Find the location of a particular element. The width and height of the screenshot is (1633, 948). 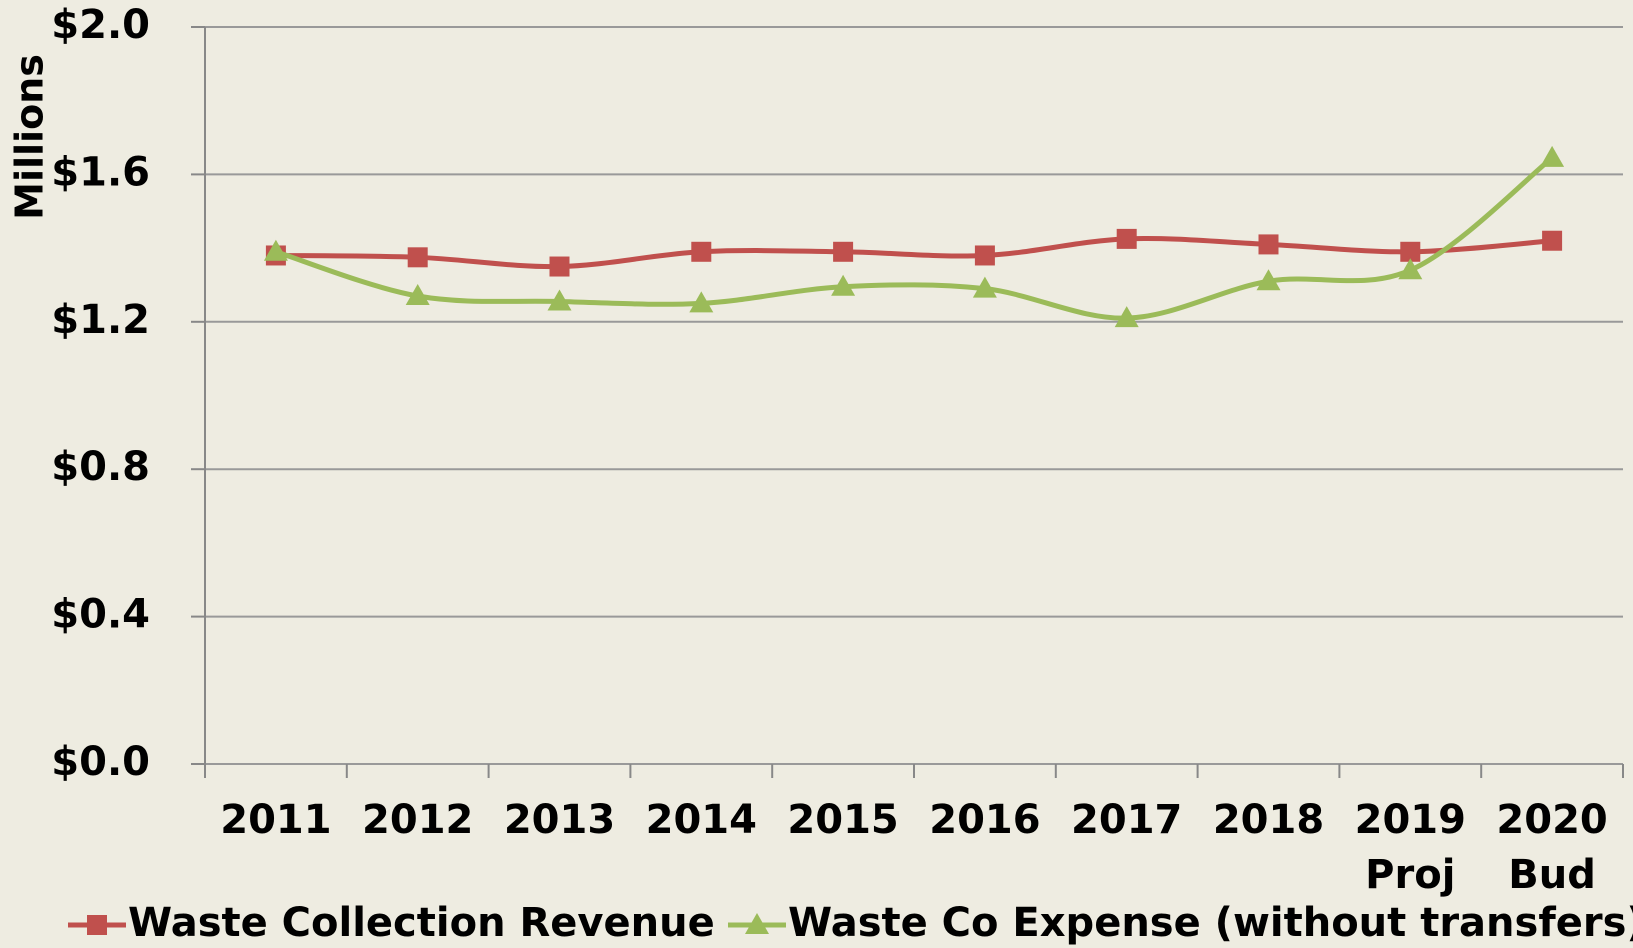

y-tick-label: $0.8 is located at coordinates (100, 467).